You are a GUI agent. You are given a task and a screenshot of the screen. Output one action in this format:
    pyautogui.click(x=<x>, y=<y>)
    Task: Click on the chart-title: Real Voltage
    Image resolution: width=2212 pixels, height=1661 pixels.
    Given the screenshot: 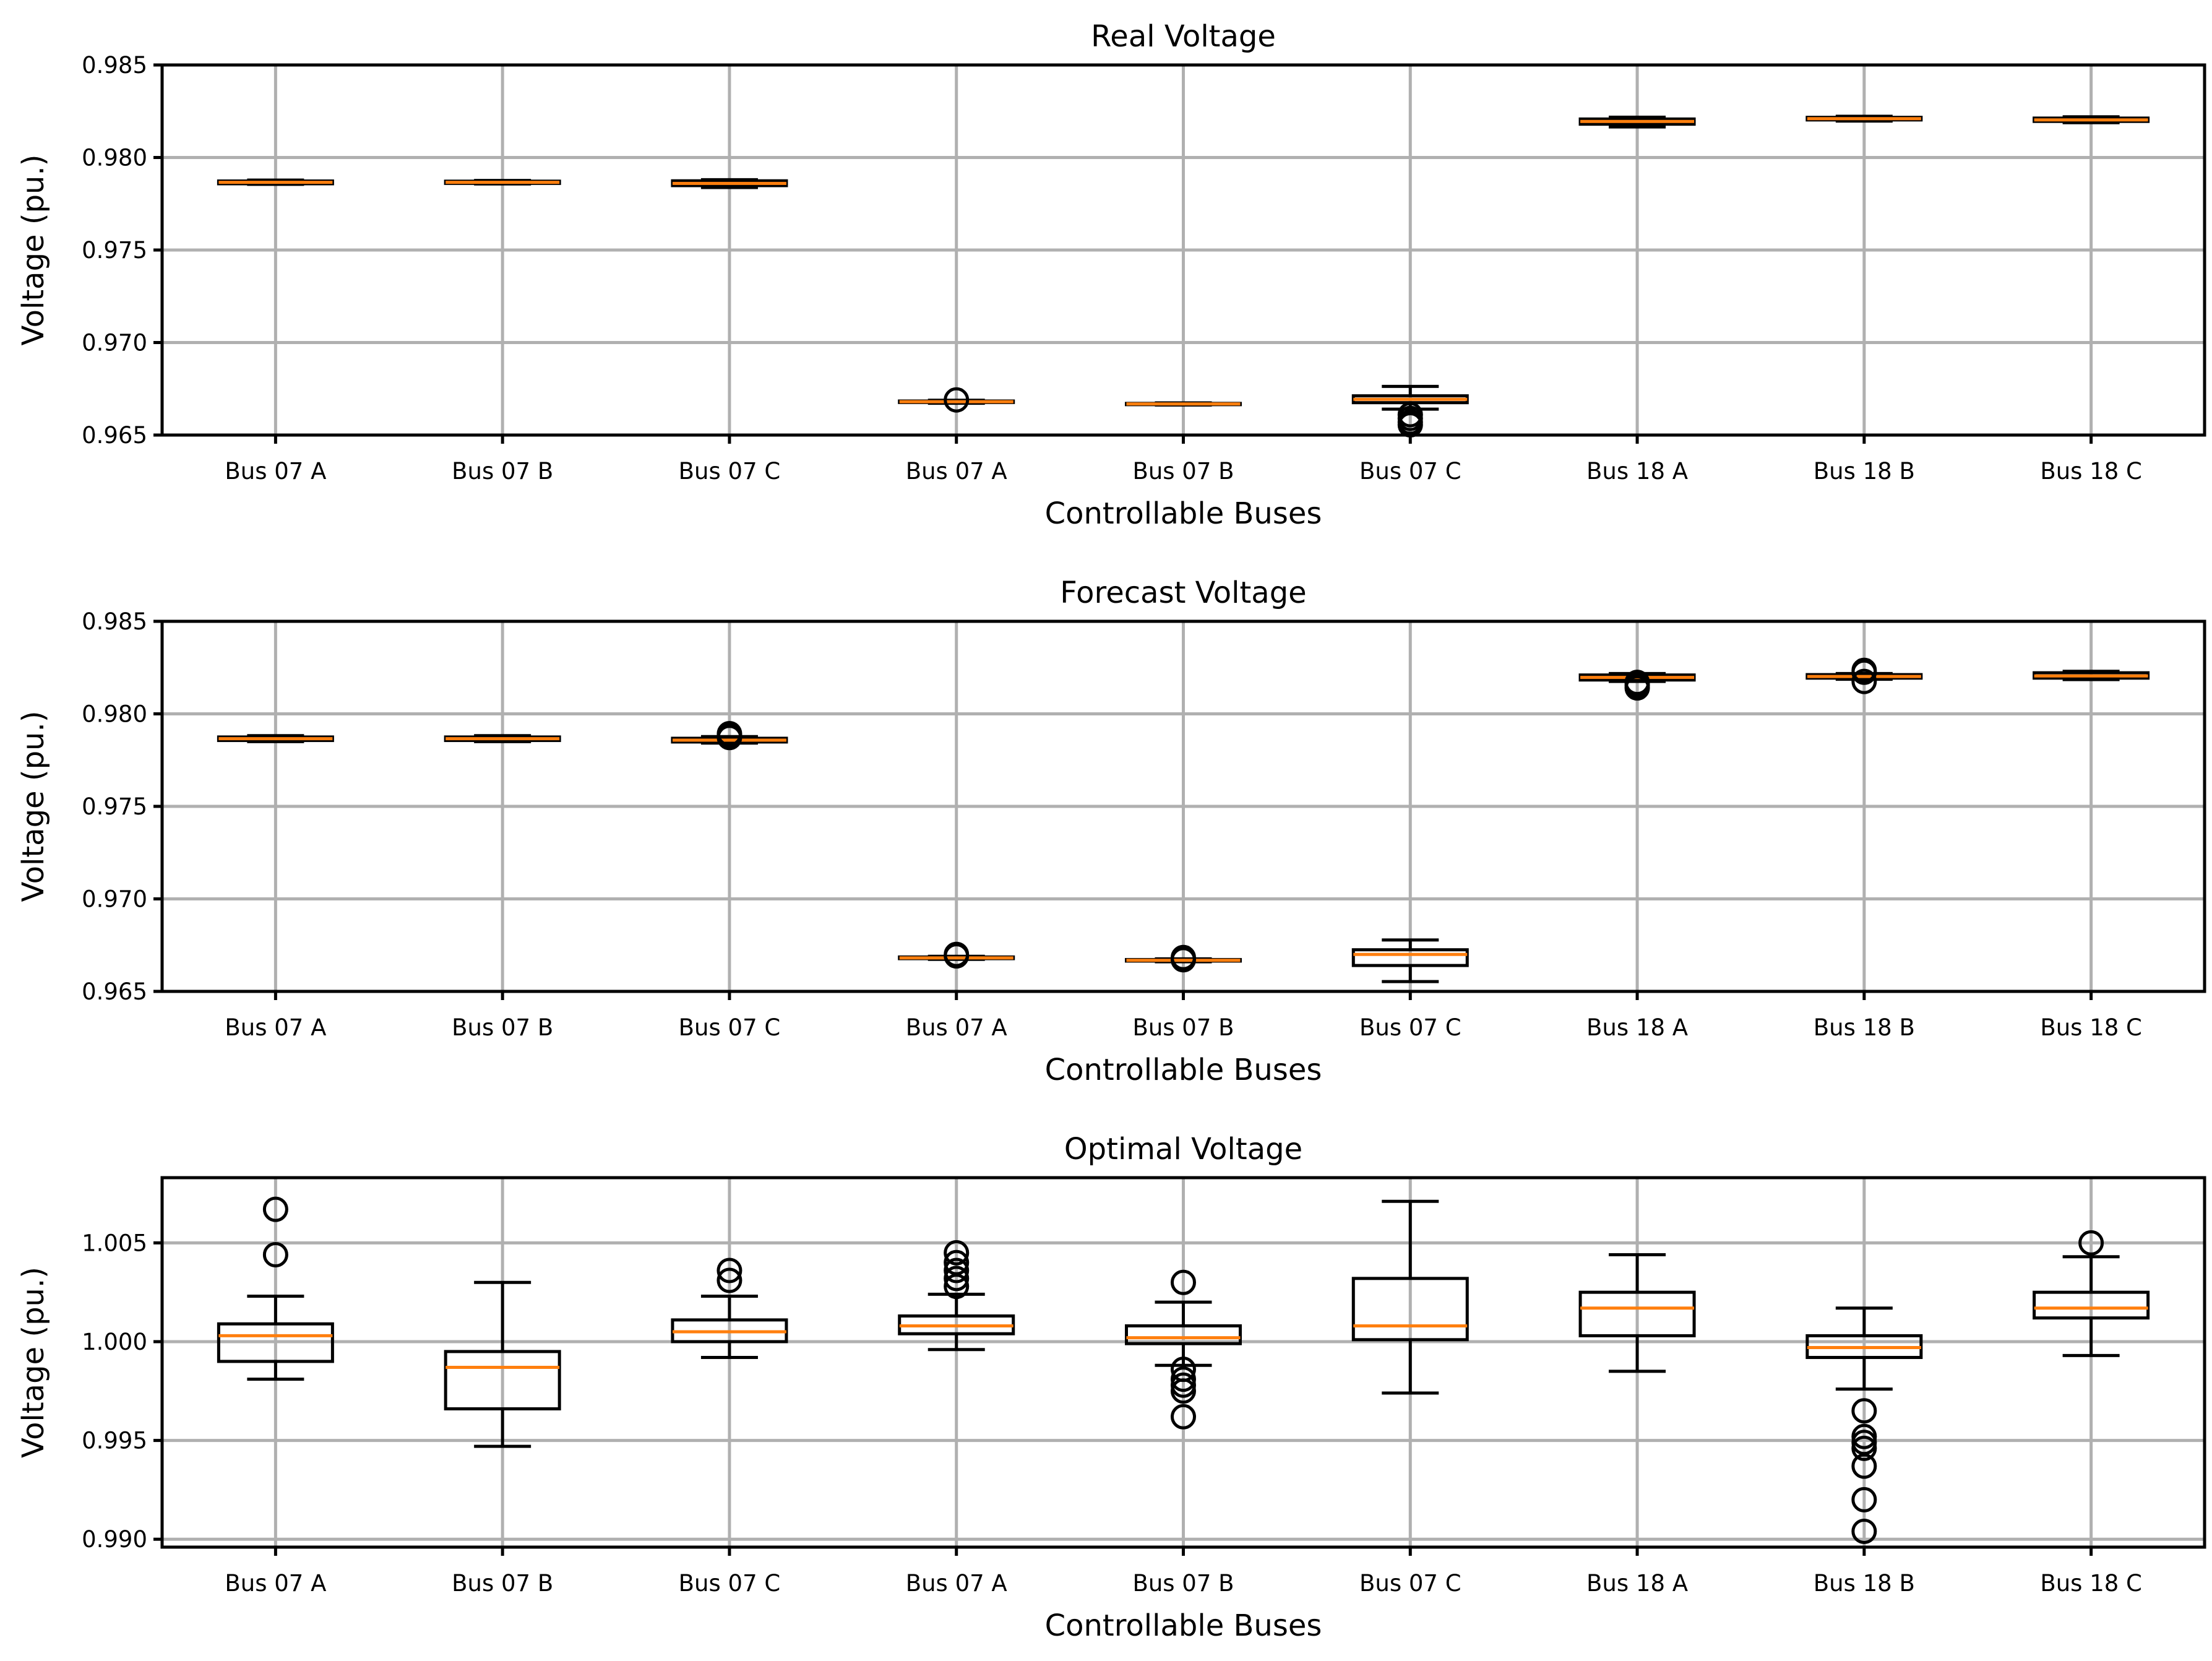 What is the action you would take?
    pyautogui.click(x=1183, y=36)
    